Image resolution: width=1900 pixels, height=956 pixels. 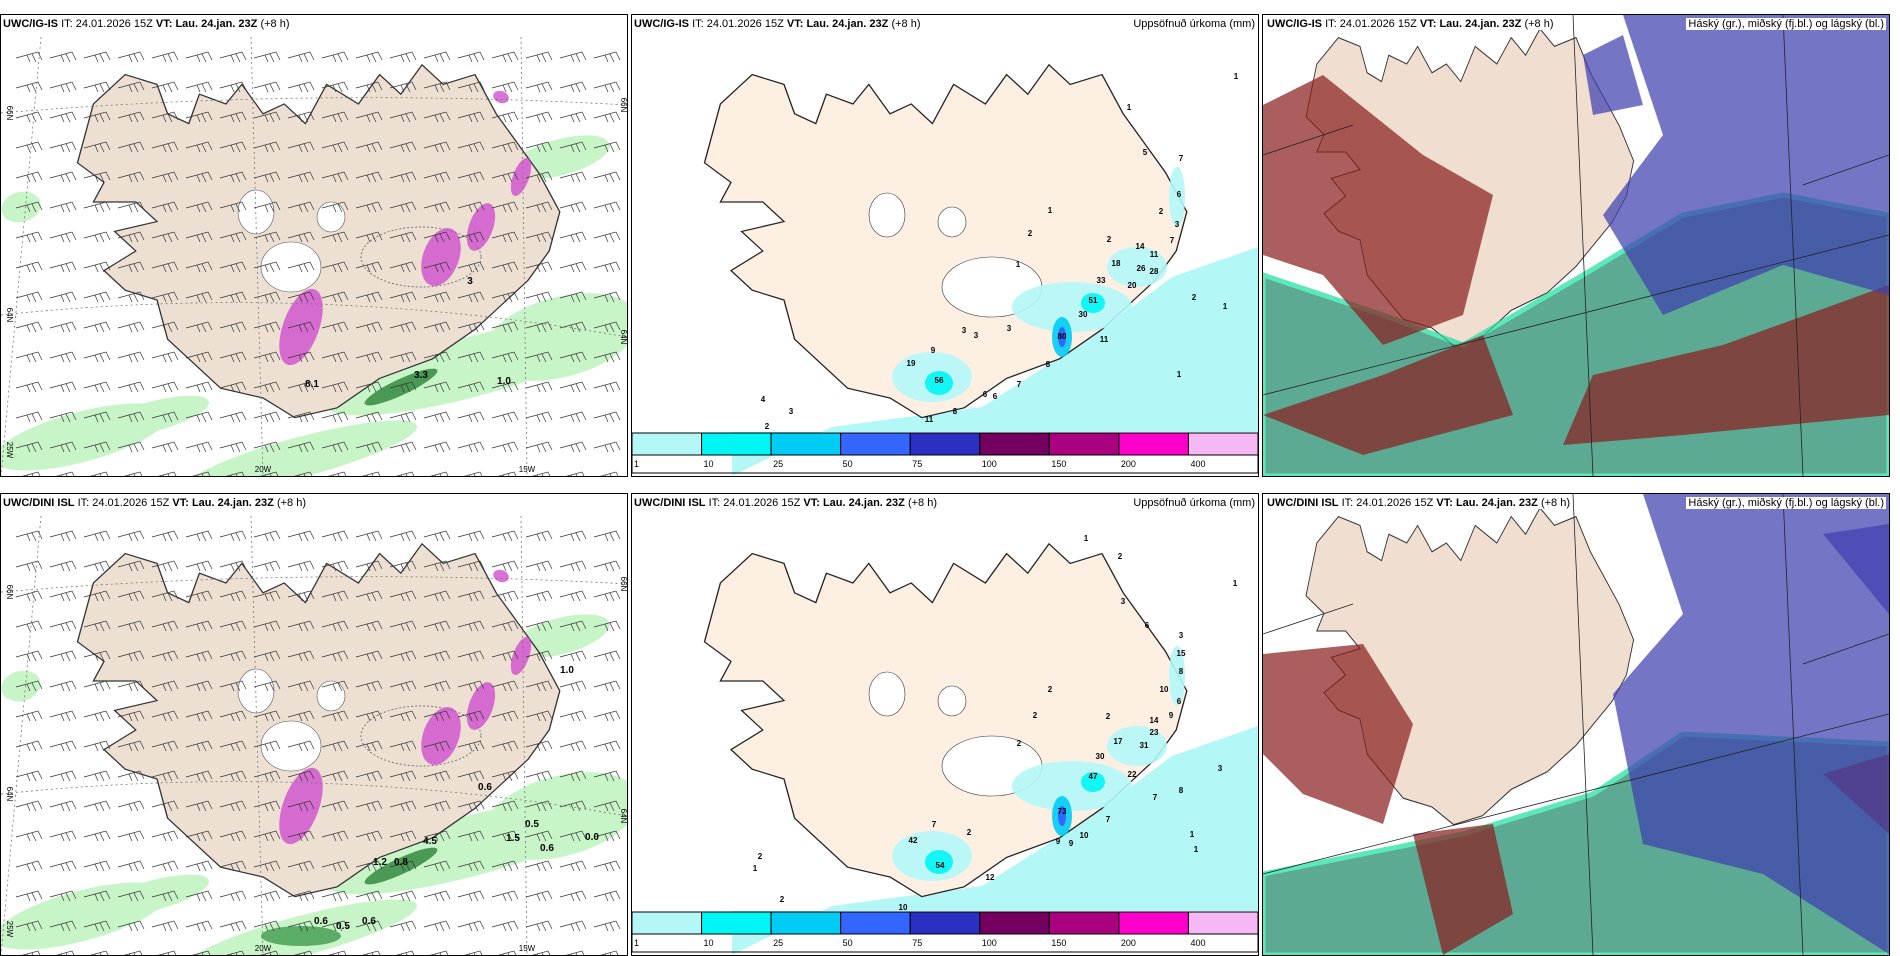 What do you see at coordinates (778, 943) in the screenshot?
I see `colorbar-tick-label: 25` at bounding box center [778, 943].